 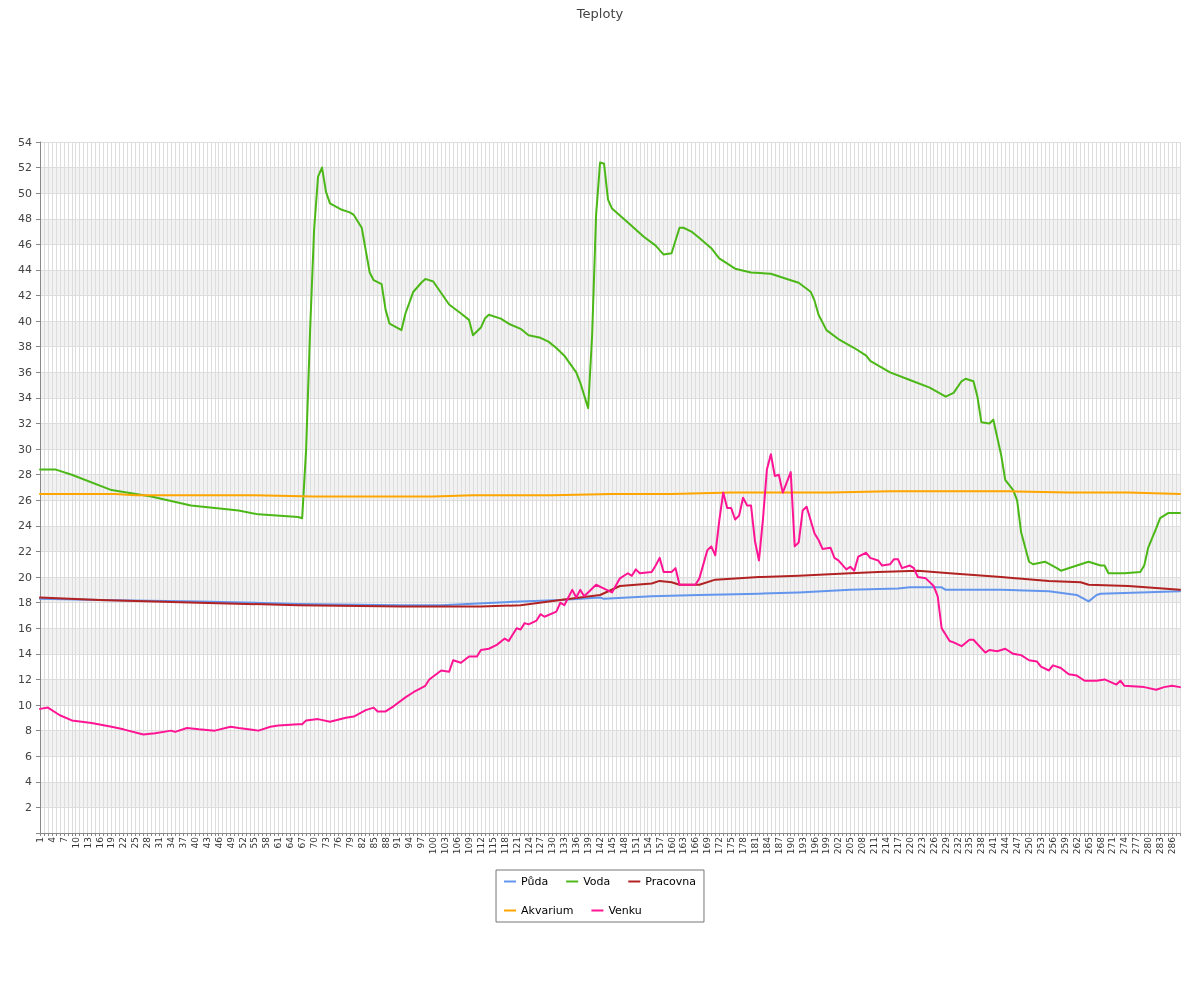 I want to click on x-tick-label: 67, so click(x=302, y=843).